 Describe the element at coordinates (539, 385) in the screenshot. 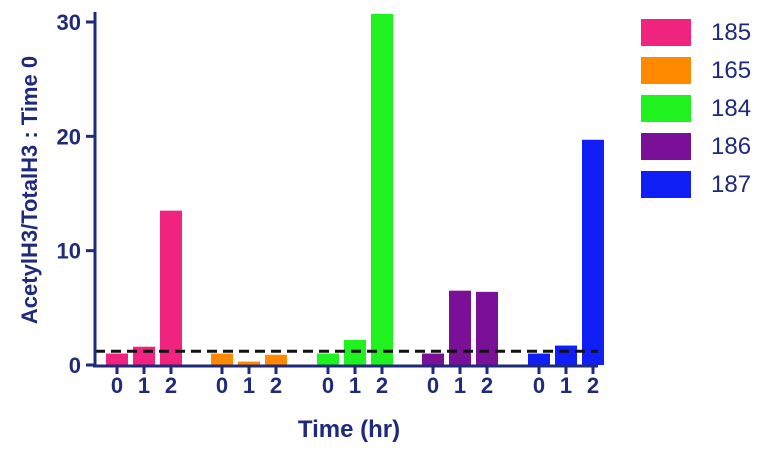

I see `x-tick-label-187-0: 0` at that location.